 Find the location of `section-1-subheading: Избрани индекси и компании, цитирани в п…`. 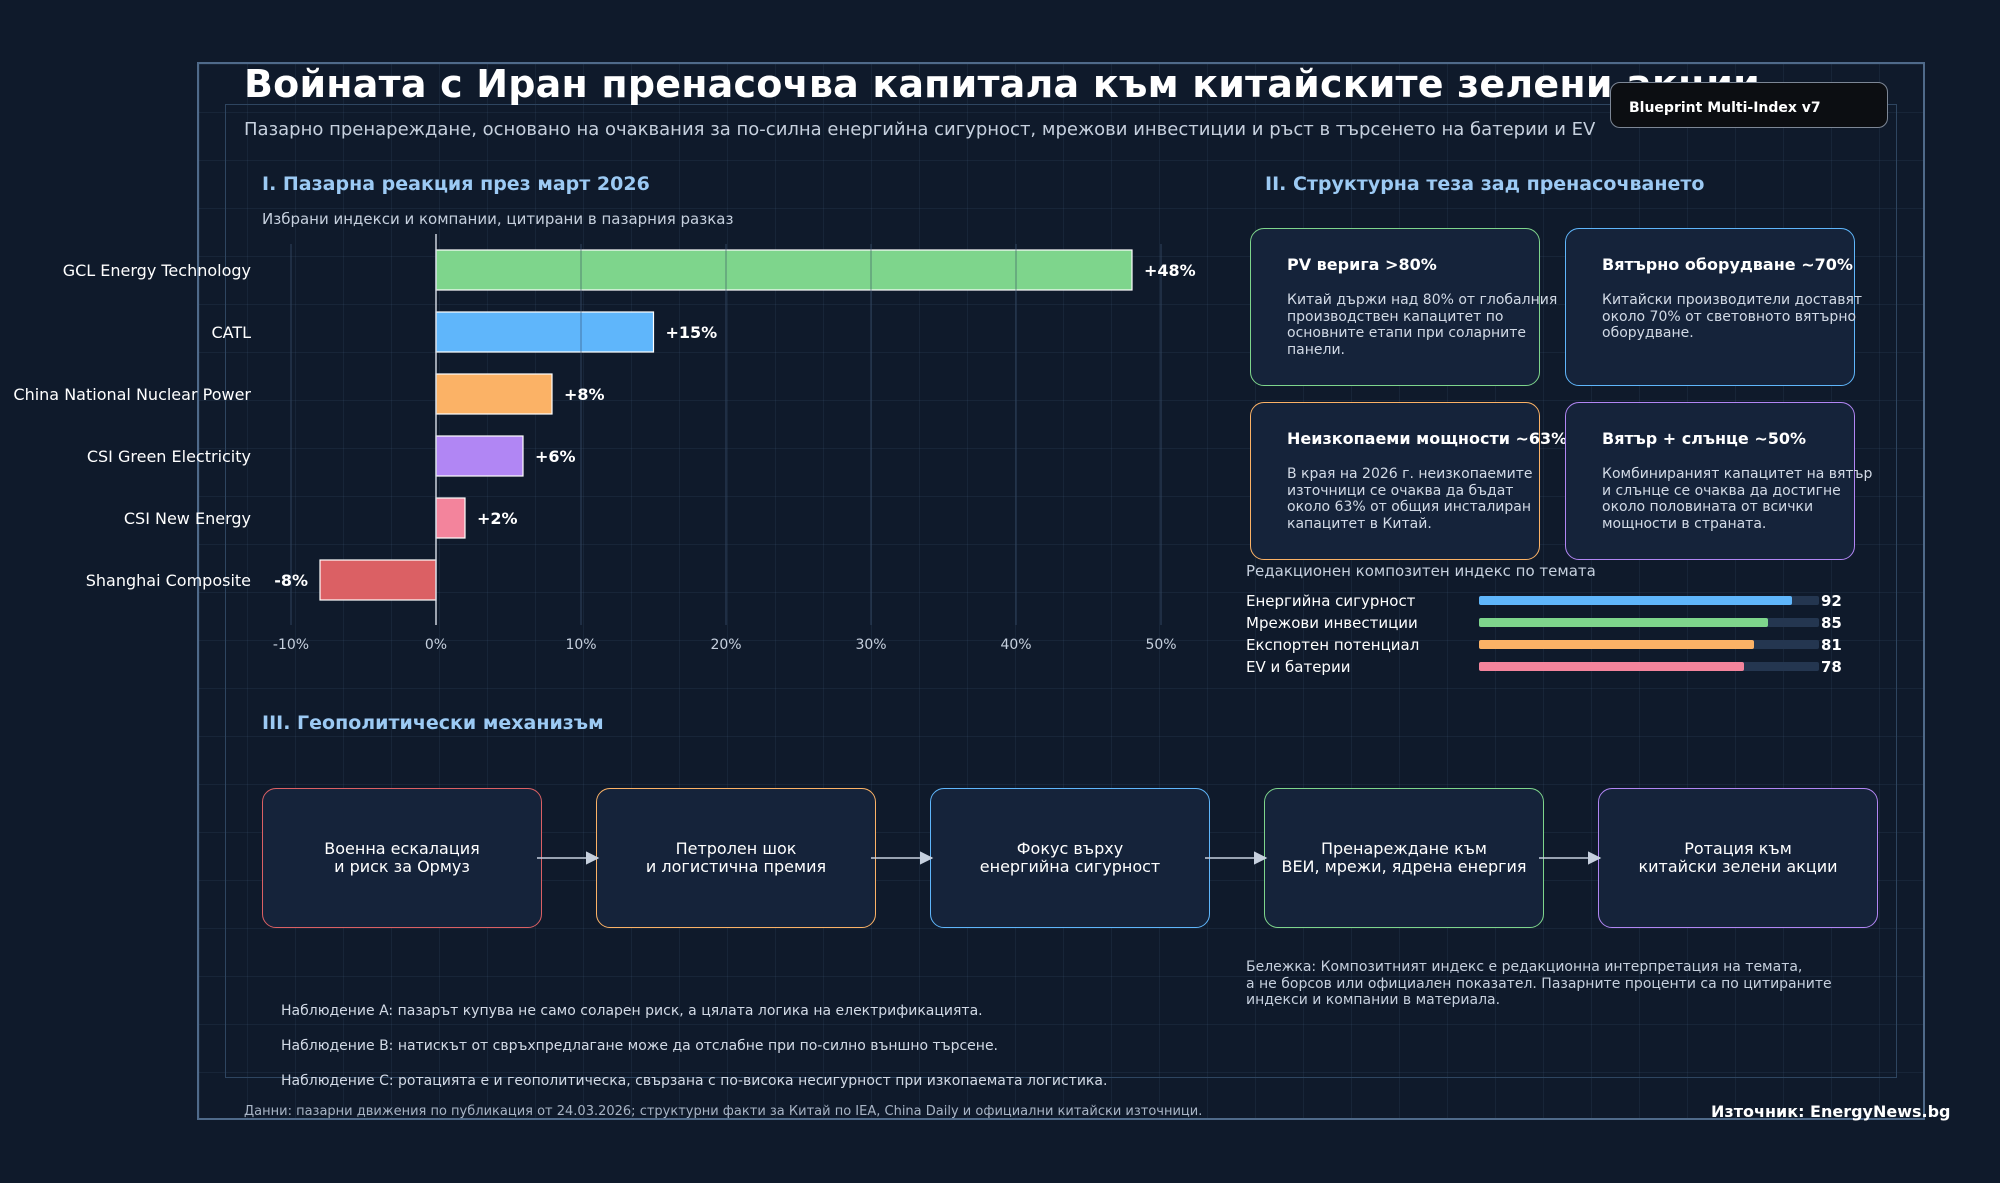

section-1-subheading: Избрани индекси и компании, цитирани в п… is located at coordinates (498, 219).